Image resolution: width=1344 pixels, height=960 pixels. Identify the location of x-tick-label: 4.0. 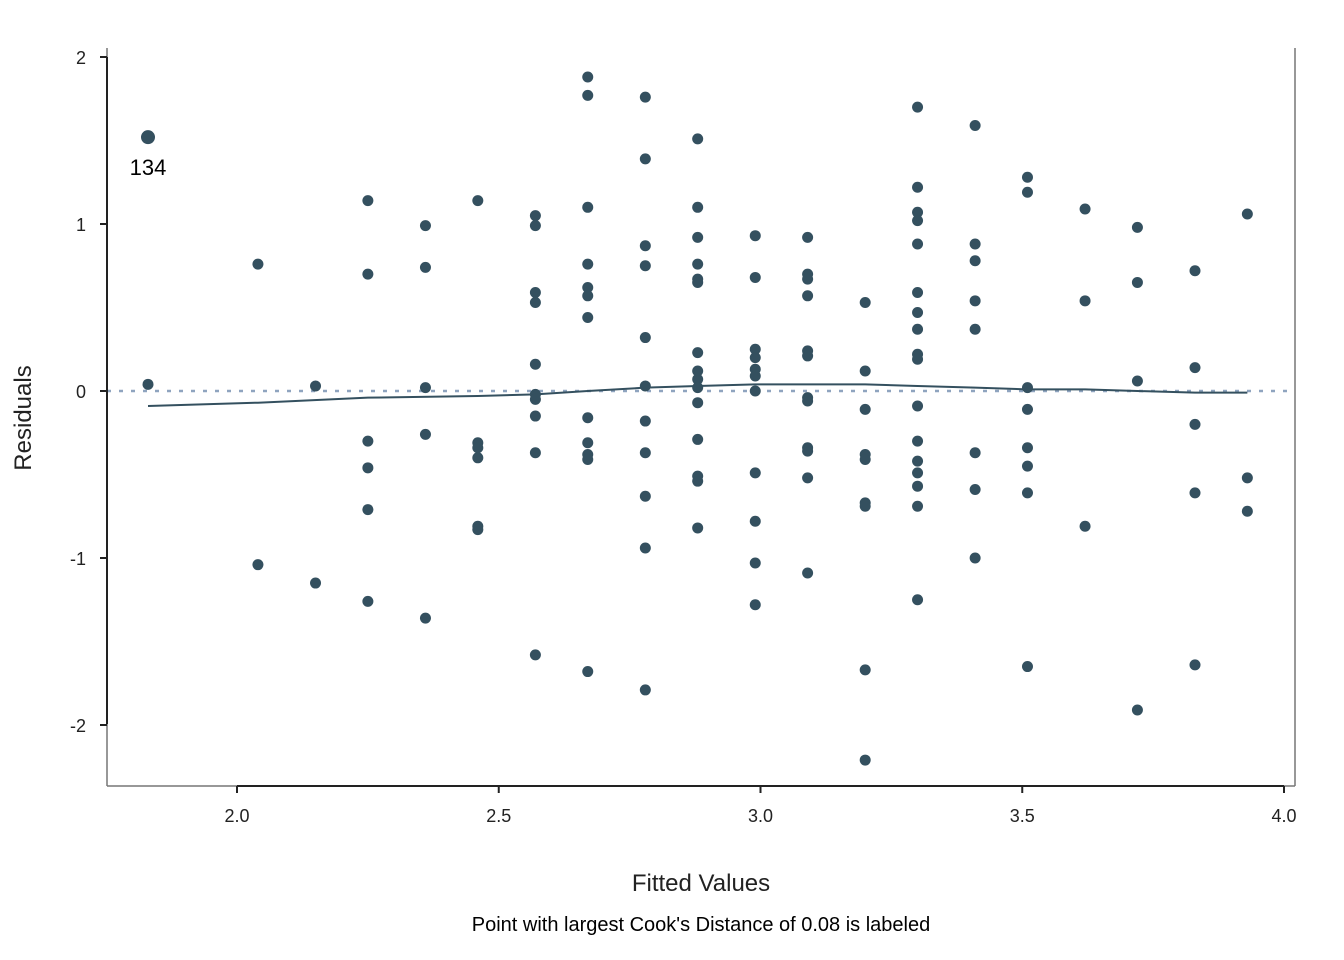
(1283, 816).